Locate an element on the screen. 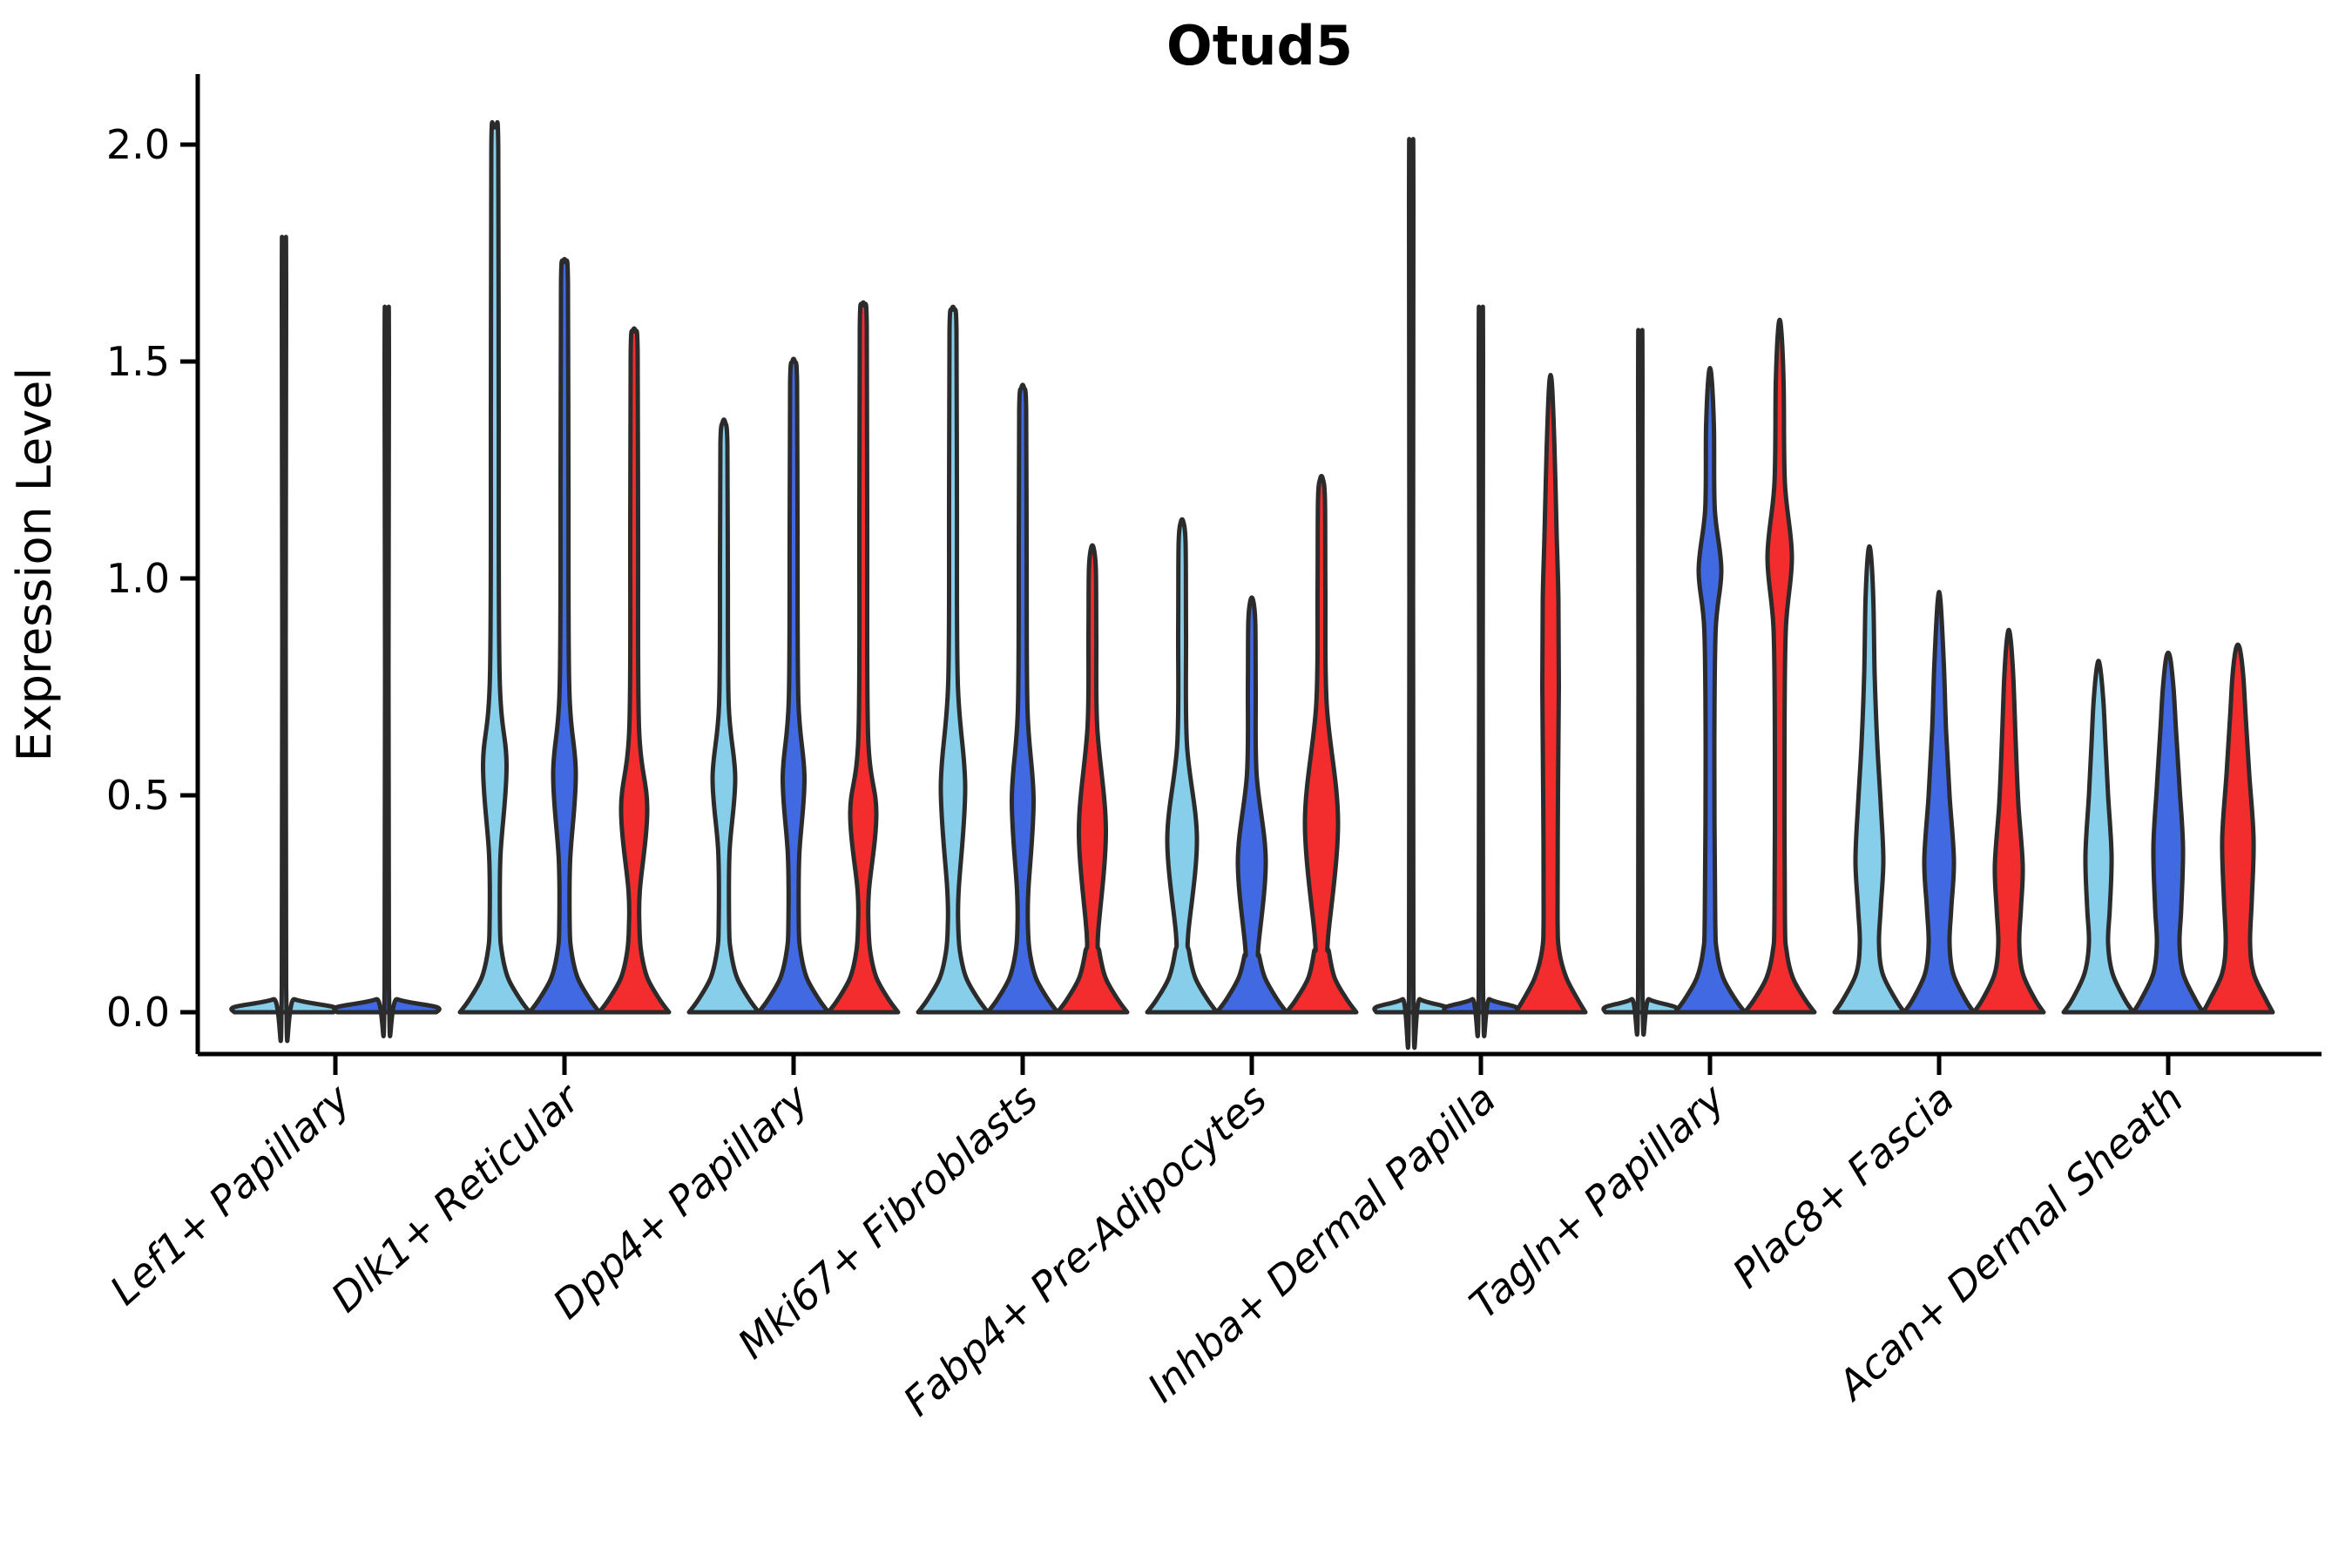  violin-dlk1-series-1-skyblue is located at coordinates (495, 567).